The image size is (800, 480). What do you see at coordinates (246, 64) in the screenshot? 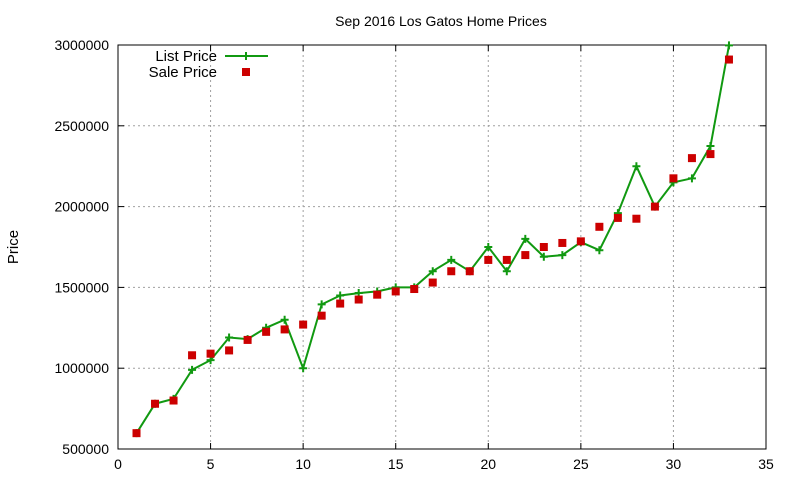
I see `legend-swatches` at bounding box center [246, 64].